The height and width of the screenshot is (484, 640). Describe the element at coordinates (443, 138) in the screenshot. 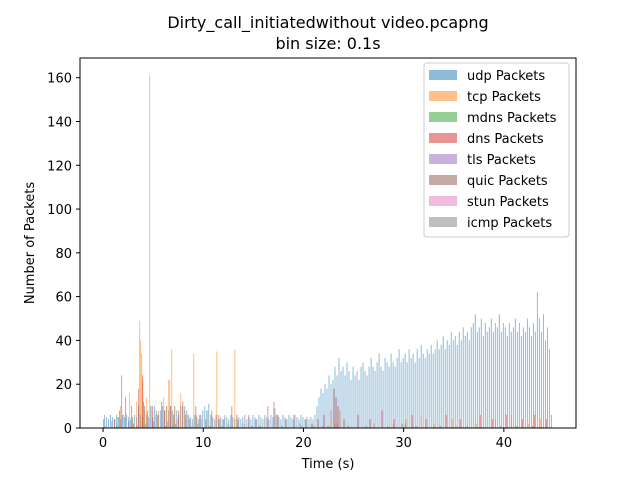

I see `legend-swatch-dns` at that location.